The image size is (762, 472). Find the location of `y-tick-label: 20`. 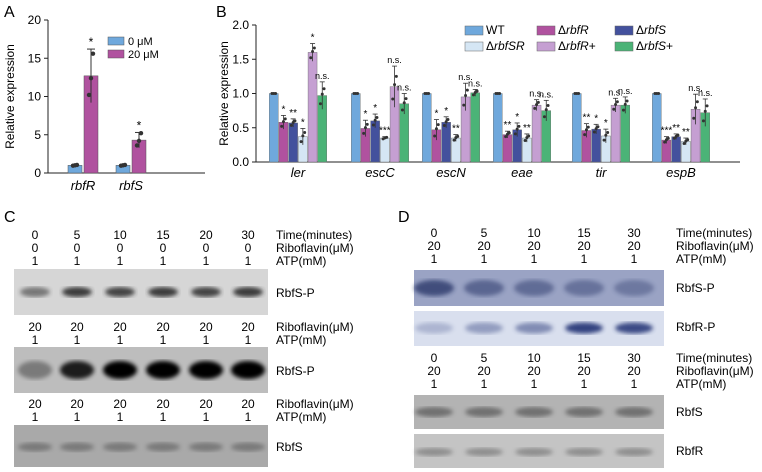

y-tick-label: 20 is located at coordinates (35, 20).